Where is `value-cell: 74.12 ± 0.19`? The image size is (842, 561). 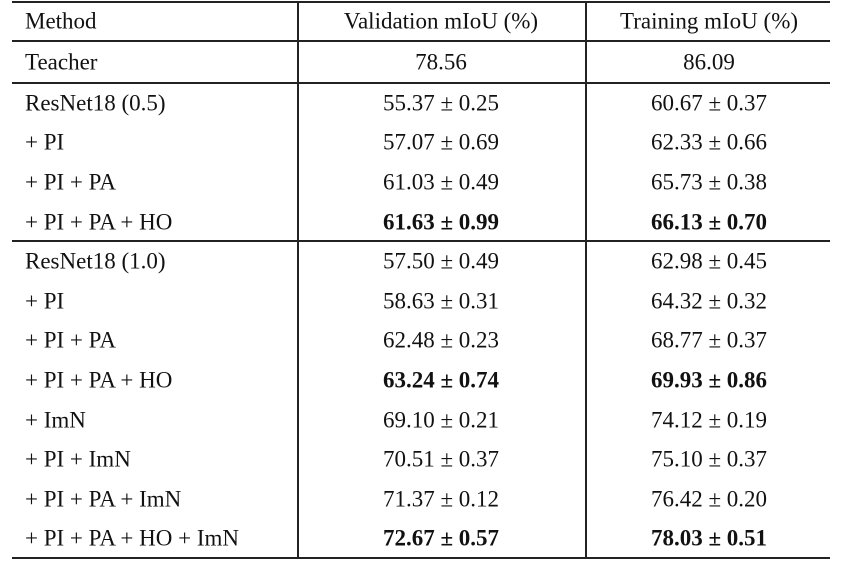 value-cell: 74.12 ± 0.19 is located at coordinates (709, 420).